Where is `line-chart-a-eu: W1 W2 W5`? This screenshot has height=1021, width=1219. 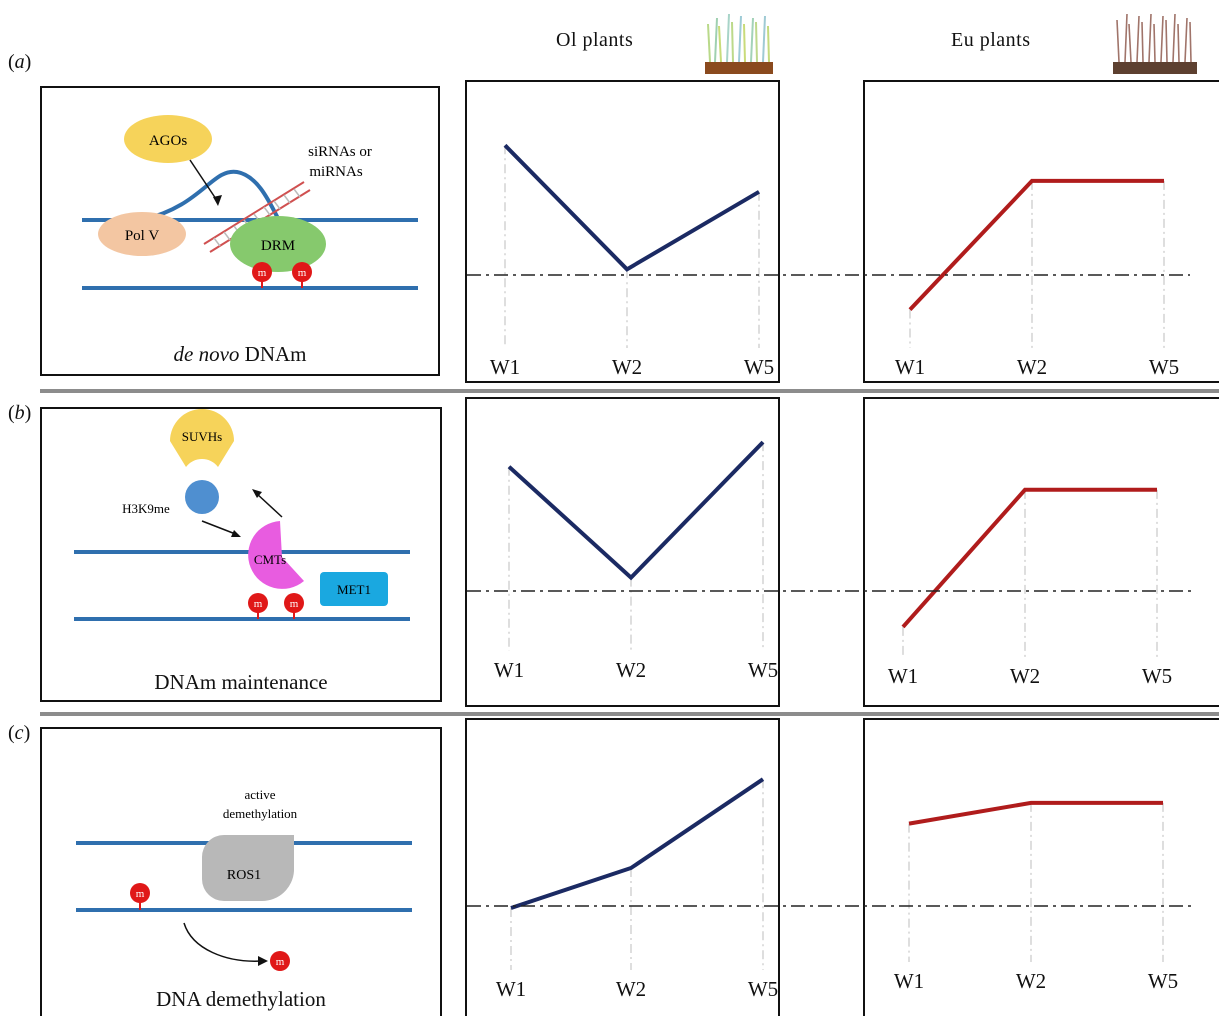 line-chart-a-eu: W1 W2 W5 is located at coordinates (1037, 278).